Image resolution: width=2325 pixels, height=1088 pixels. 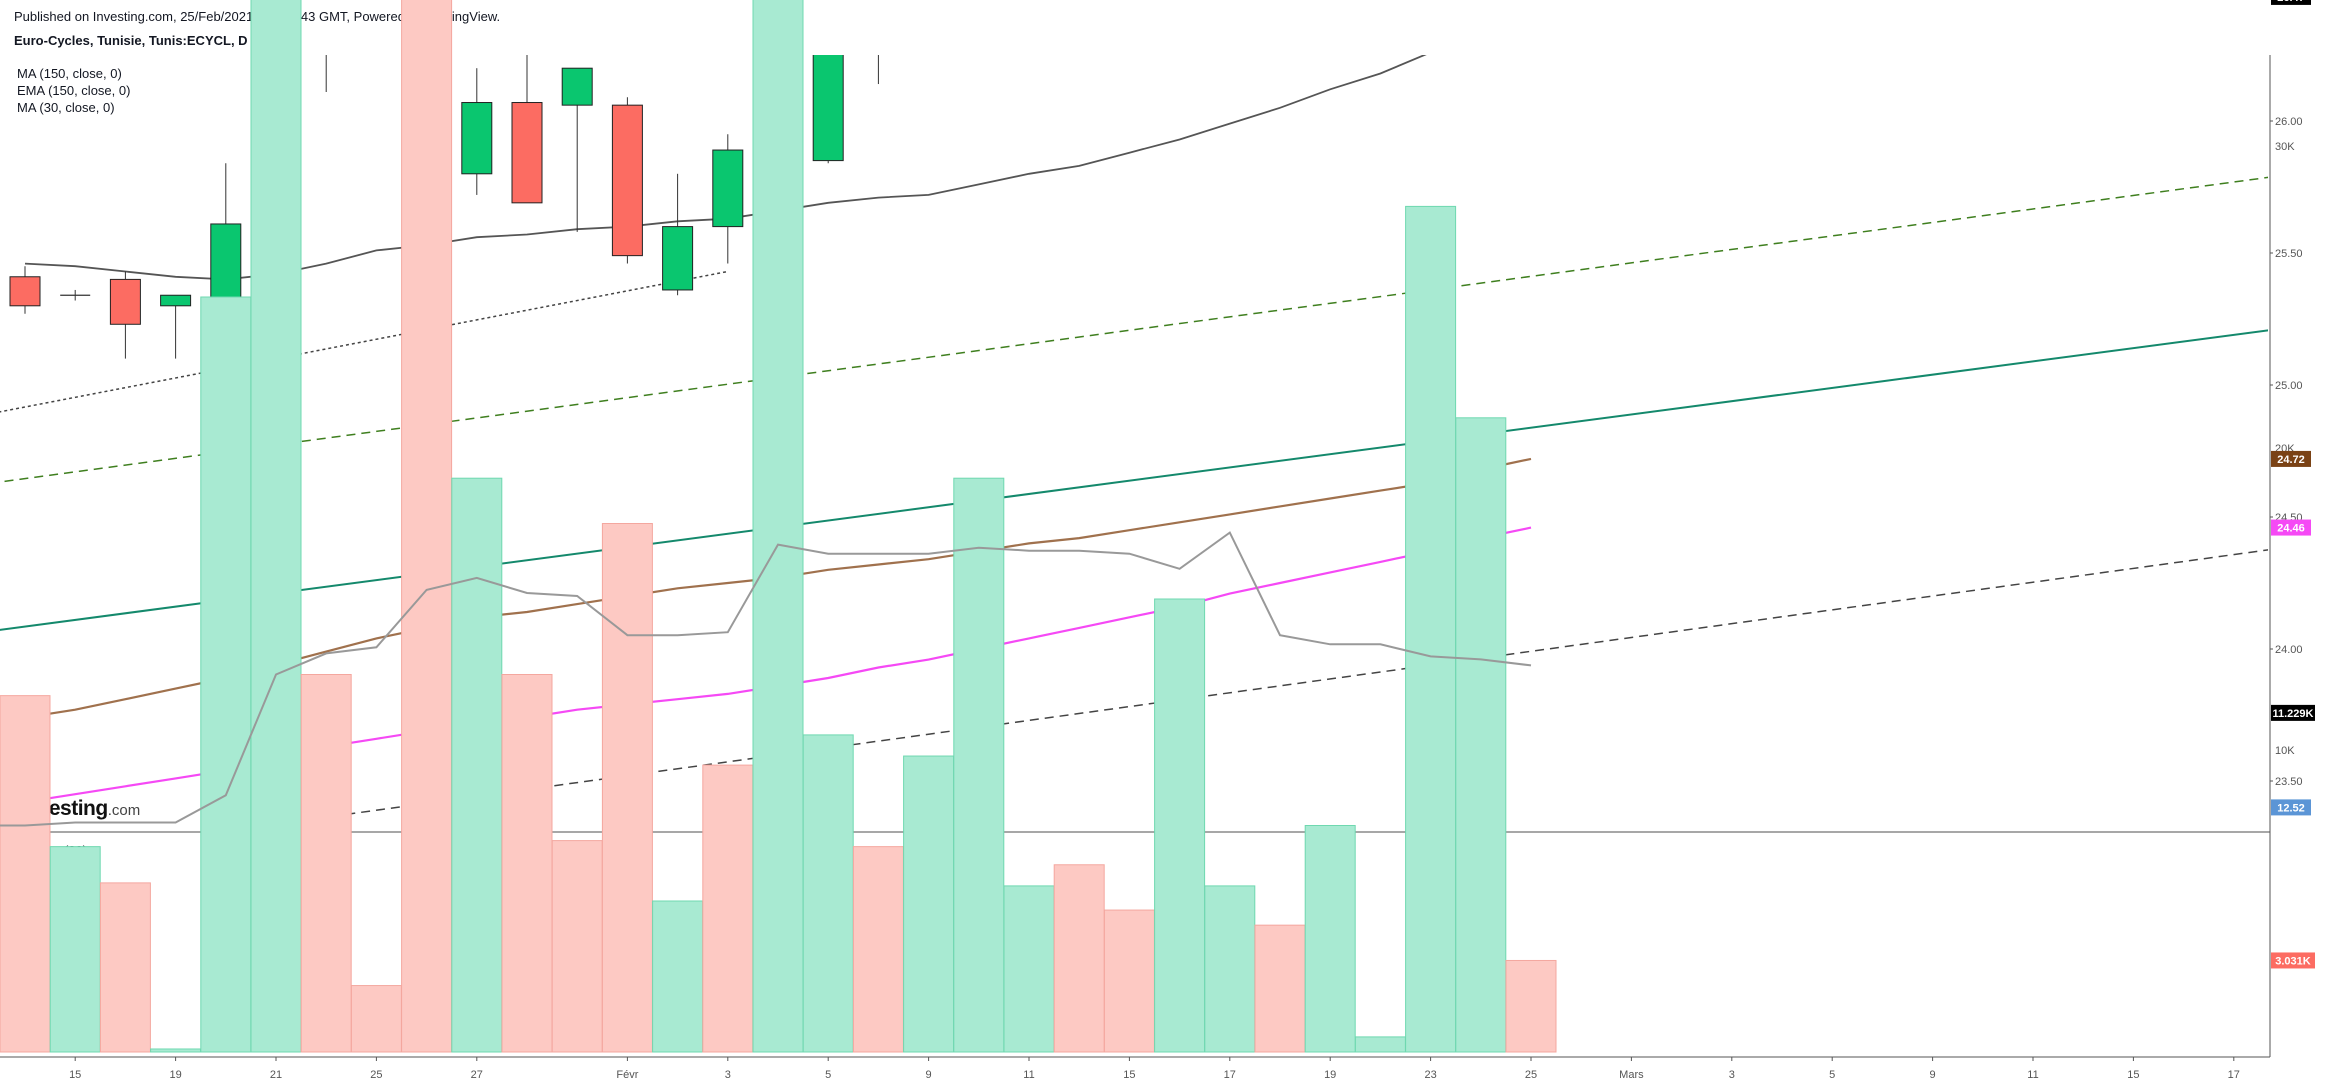 I want to click on date-tick-label: Mars, so click(x=1631, y=1075).